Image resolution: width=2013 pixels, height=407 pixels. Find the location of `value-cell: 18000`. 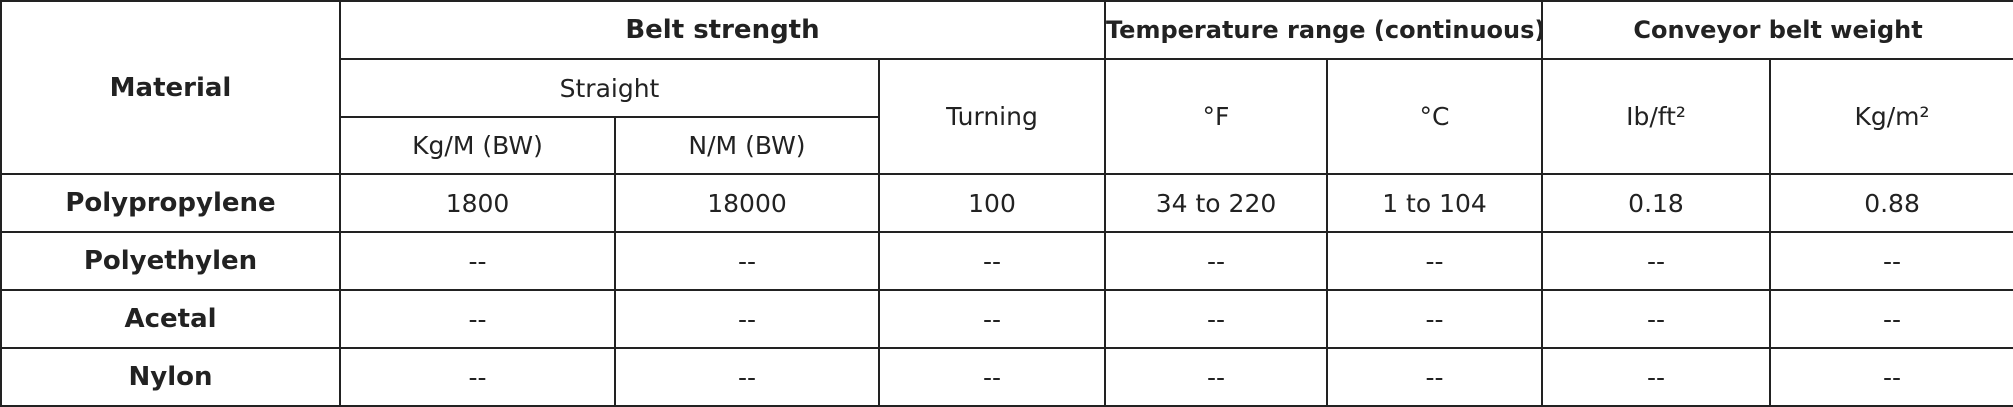

value-cell: 18000 is located at coordinates (747, 203).